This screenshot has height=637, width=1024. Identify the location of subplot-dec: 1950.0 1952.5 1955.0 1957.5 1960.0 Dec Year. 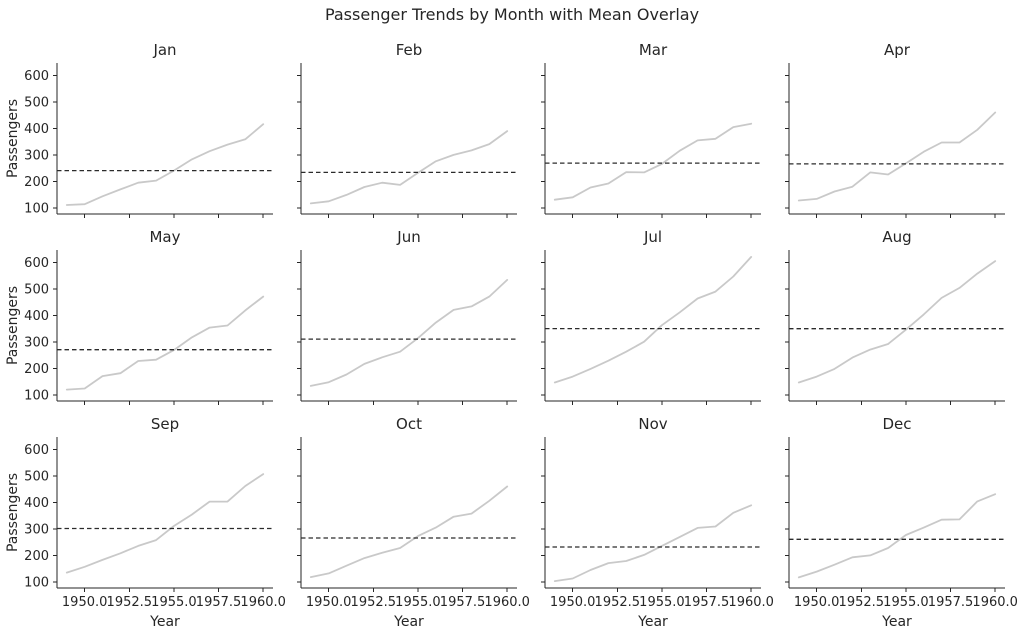
(901, 522).